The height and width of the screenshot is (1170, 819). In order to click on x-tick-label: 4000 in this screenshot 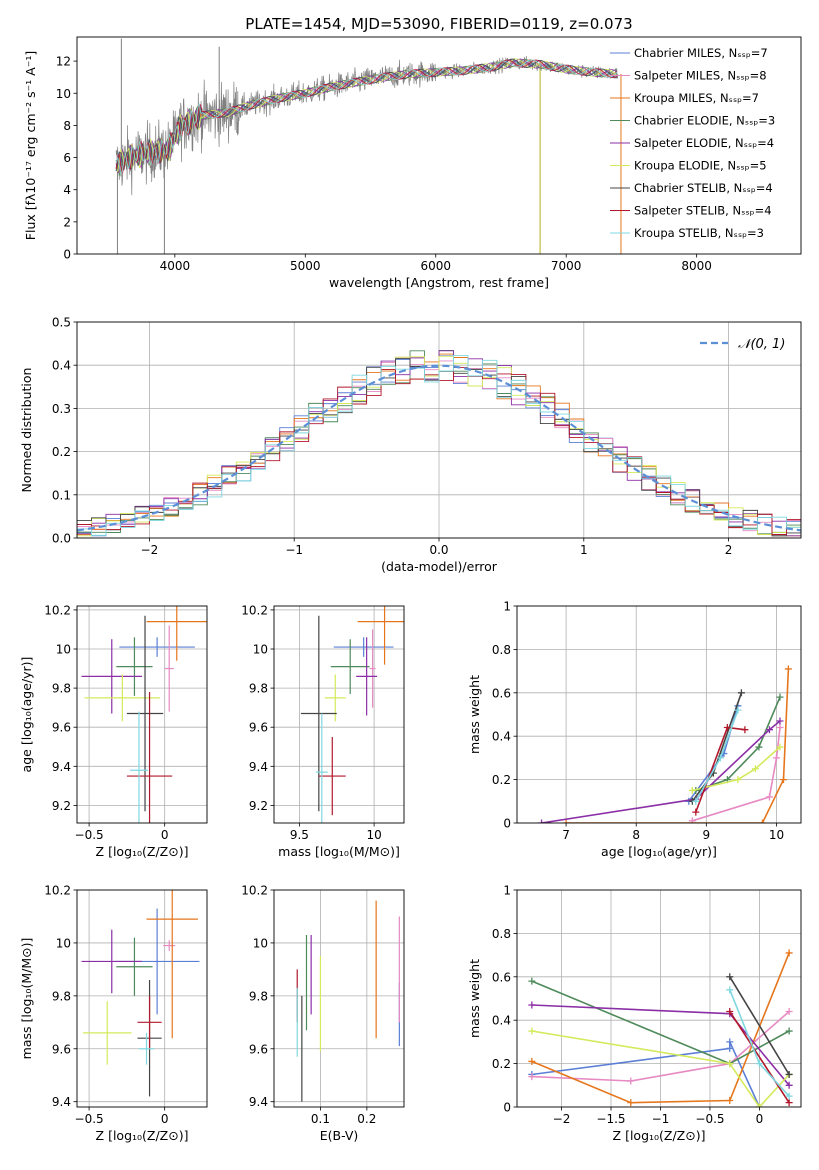, I will do `click(175, 266)`.